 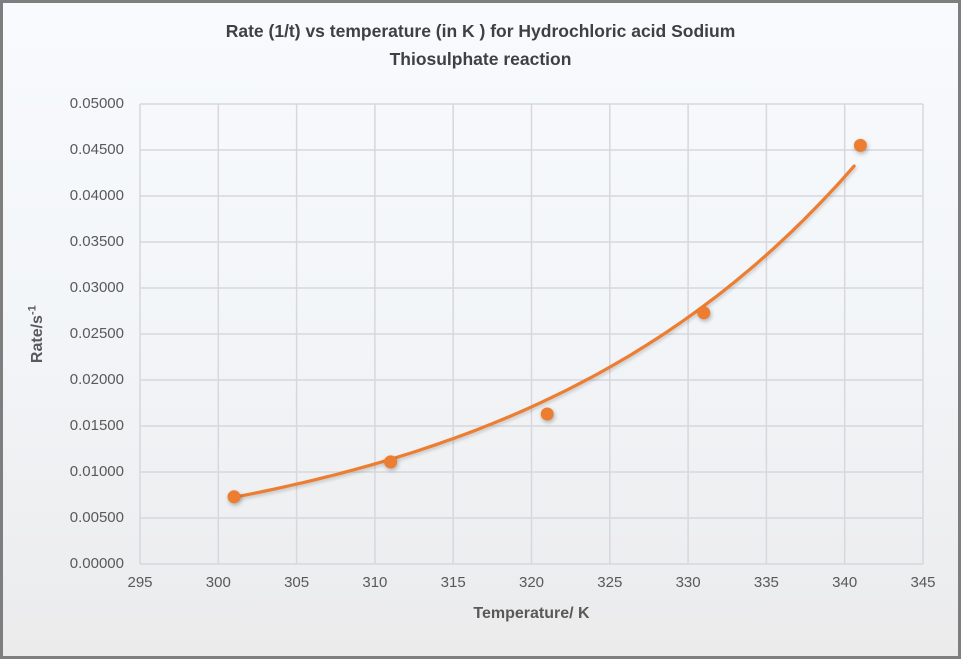 What do you see at coordinates (453, 582) in the screenshot?
I see `x-tick-label: 315` at bounding box center [453, 582].